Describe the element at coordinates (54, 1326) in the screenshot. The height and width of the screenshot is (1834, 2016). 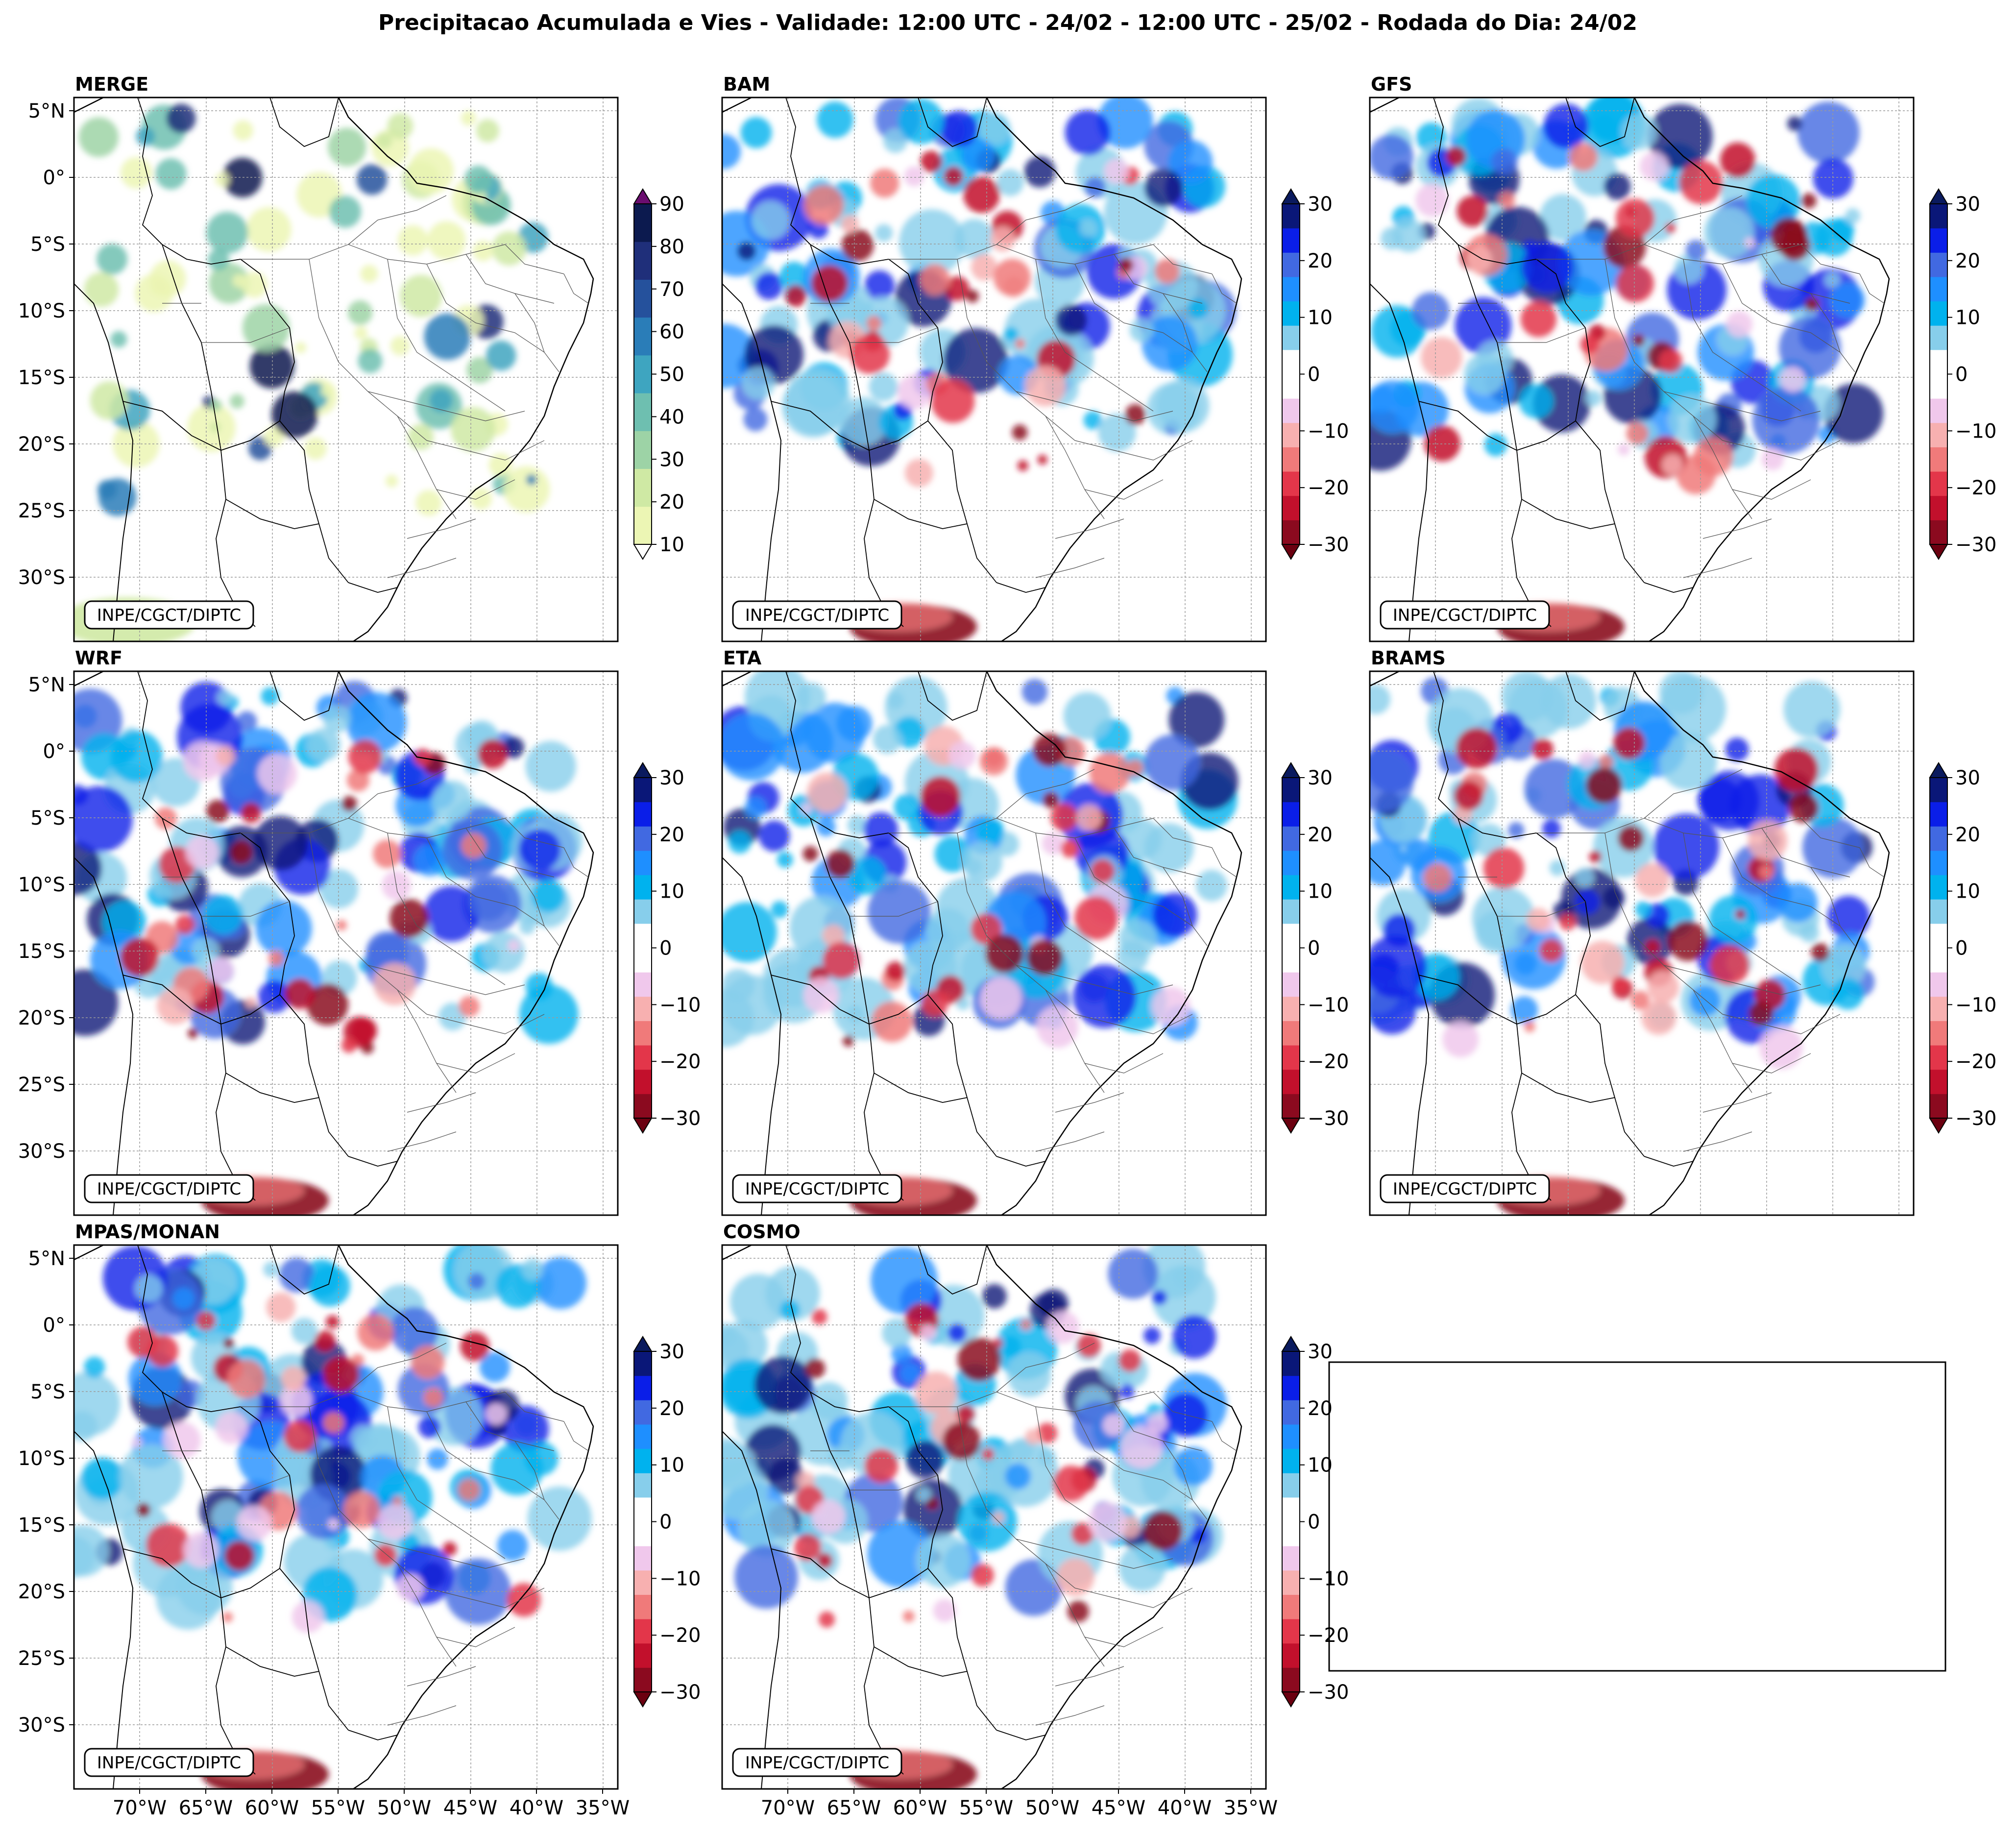
I see `latitude-tick-label: 0°` at that location.